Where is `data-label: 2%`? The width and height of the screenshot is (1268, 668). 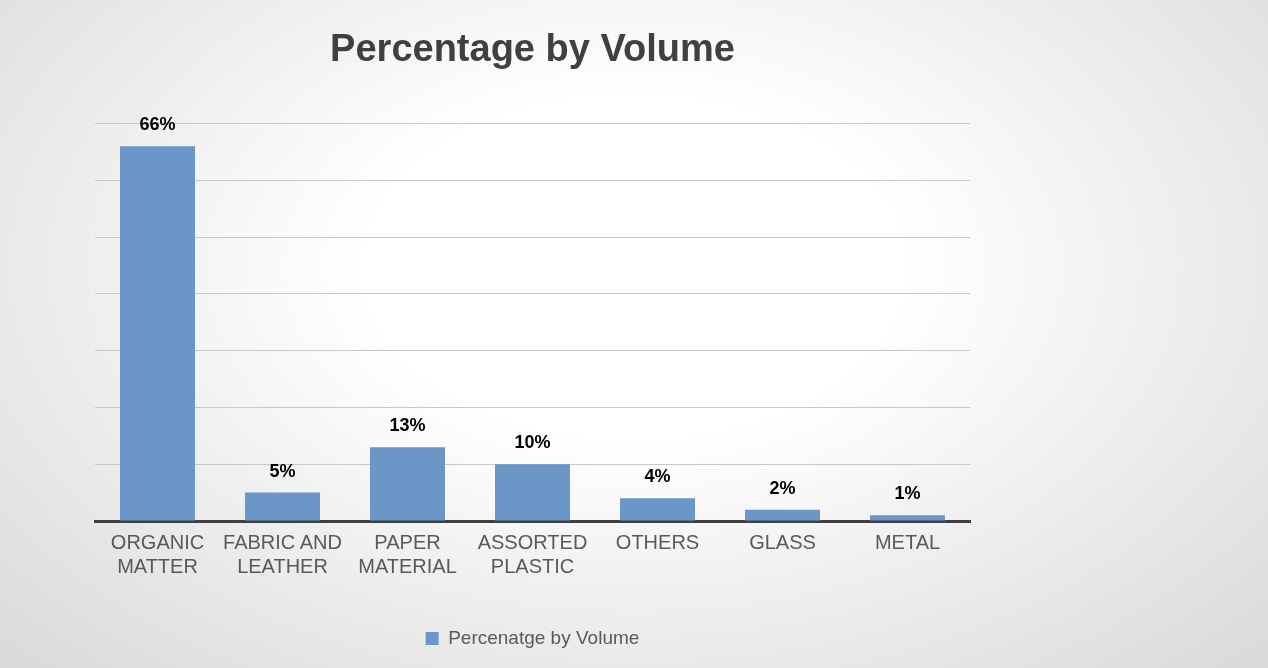
data-label: 2% is located at coordinates (782, 487).